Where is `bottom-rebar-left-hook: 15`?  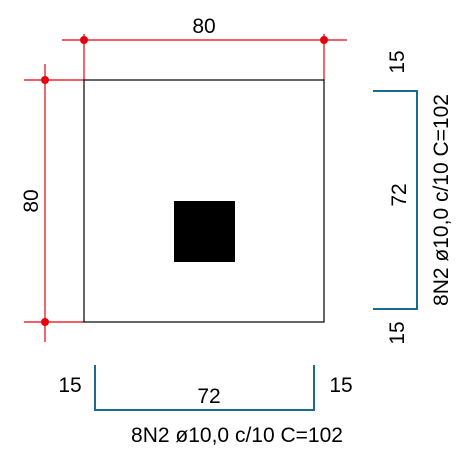
bottom-rebar-left-hook: 15 is located at coordinates (69, 385).